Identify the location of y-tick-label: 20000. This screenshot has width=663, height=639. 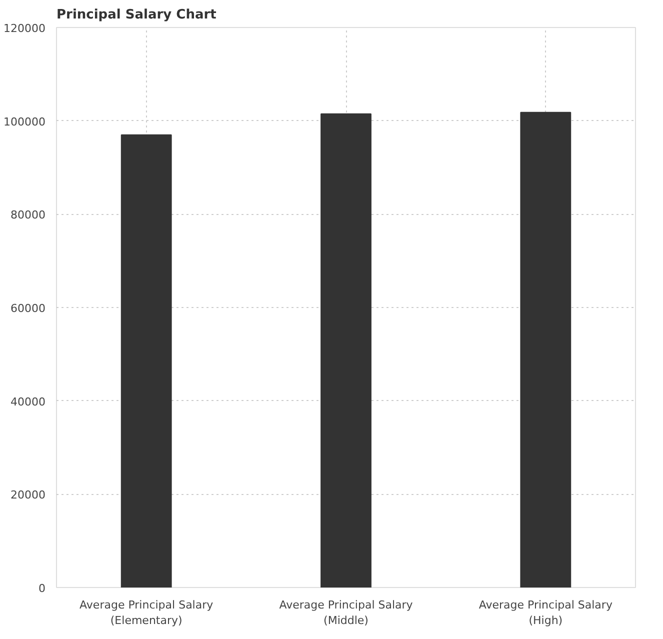
(28, 495).